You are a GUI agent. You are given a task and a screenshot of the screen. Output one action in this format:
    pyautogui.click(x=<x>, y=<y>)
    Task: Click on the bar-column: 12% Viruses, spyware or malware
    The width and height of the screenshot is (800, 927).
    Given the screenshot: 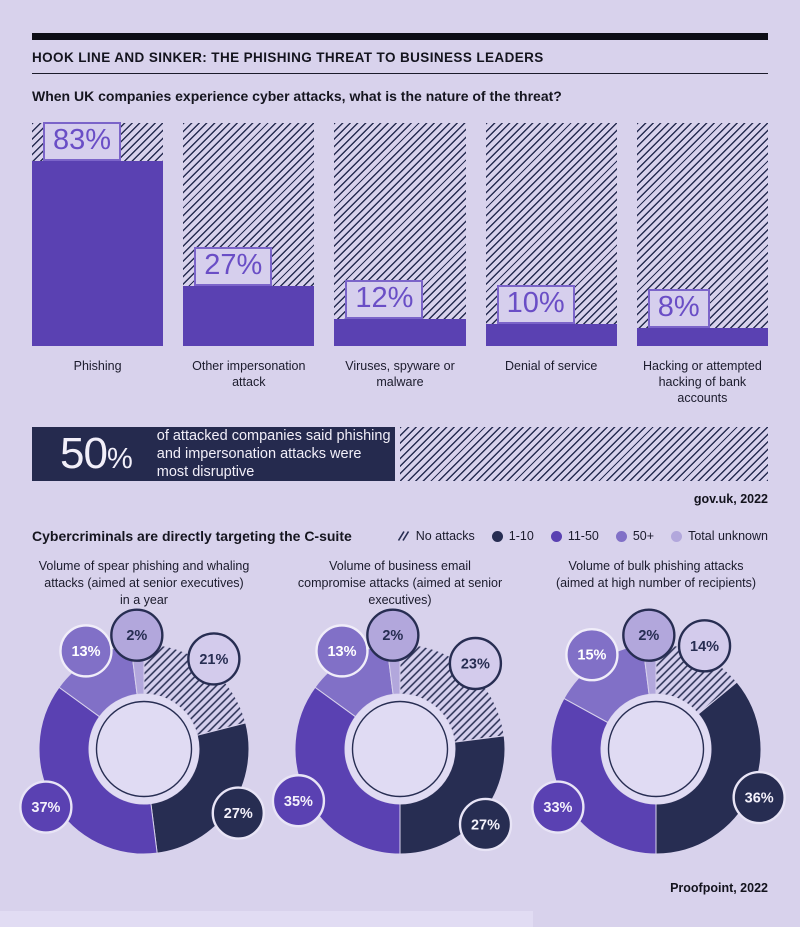 What is the action you would take?
    pyautogui.click(x=400, y=264)
    